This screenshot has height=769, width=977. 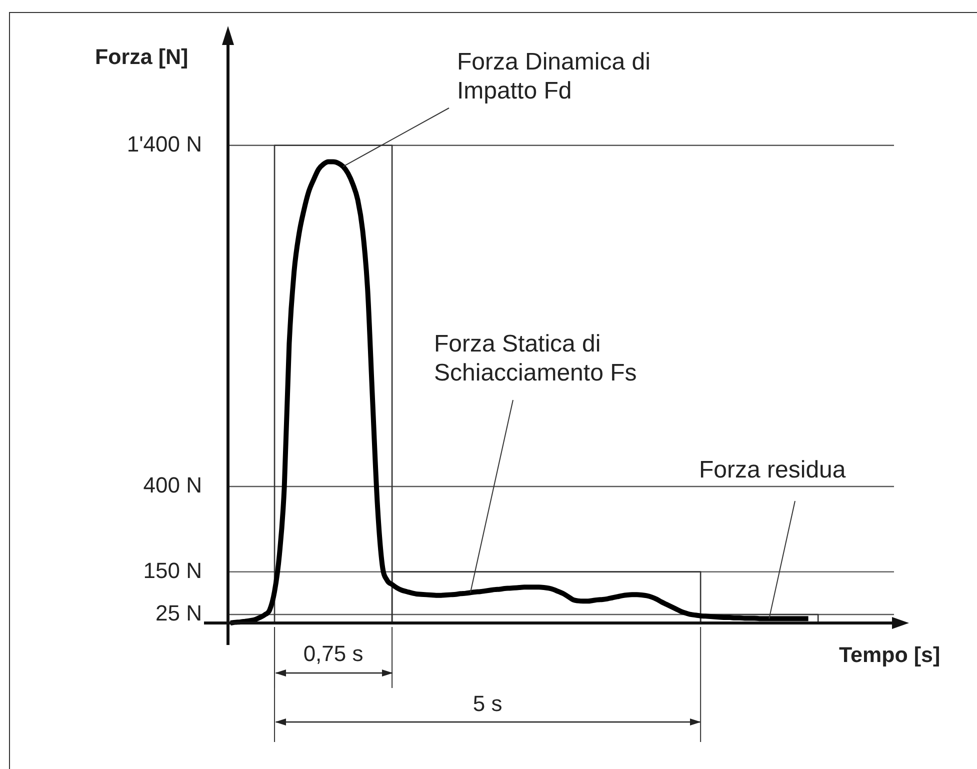 I want to click on y-axis-title: Forza [N], so click(x=141, y=56).